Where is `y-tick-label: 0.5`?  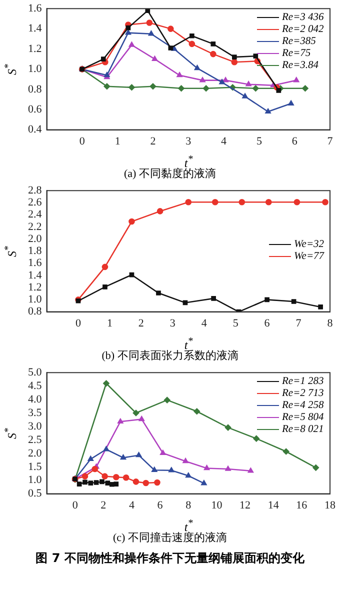
y-tick-label: 0.5 is located at coordinates (35, 494).